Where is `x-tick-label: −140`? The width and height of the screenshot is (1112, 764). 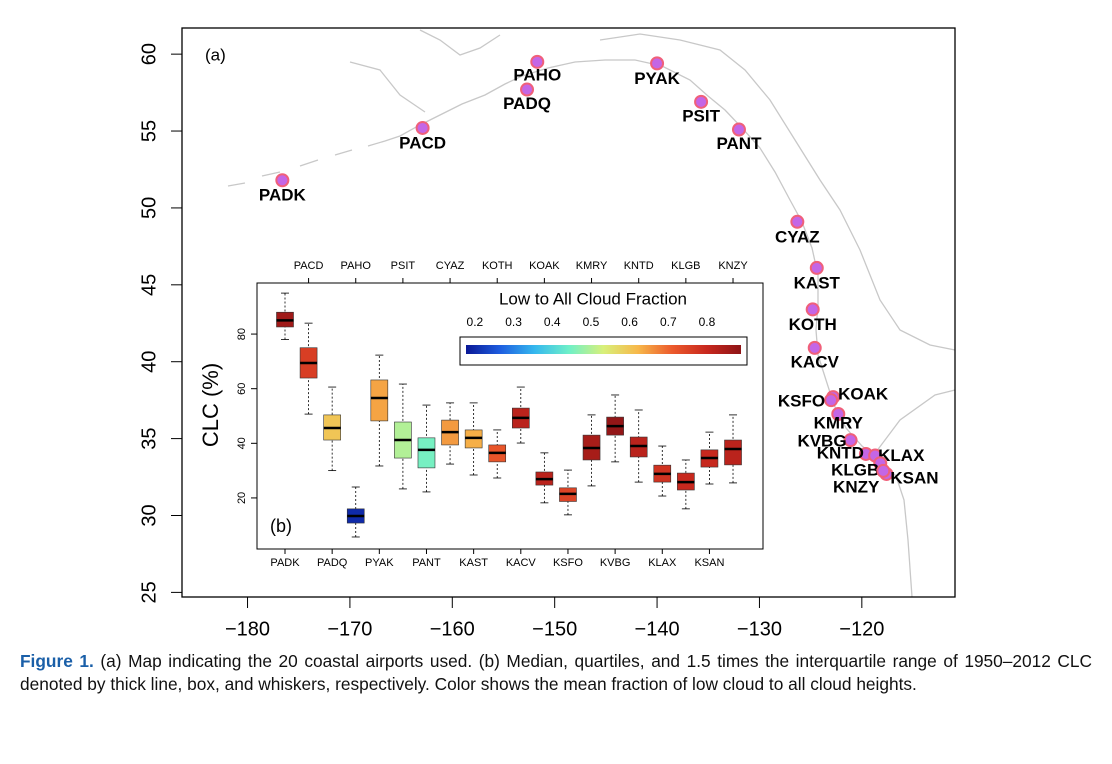 x-tick-label: −140 is located at coordinates (657, 629).